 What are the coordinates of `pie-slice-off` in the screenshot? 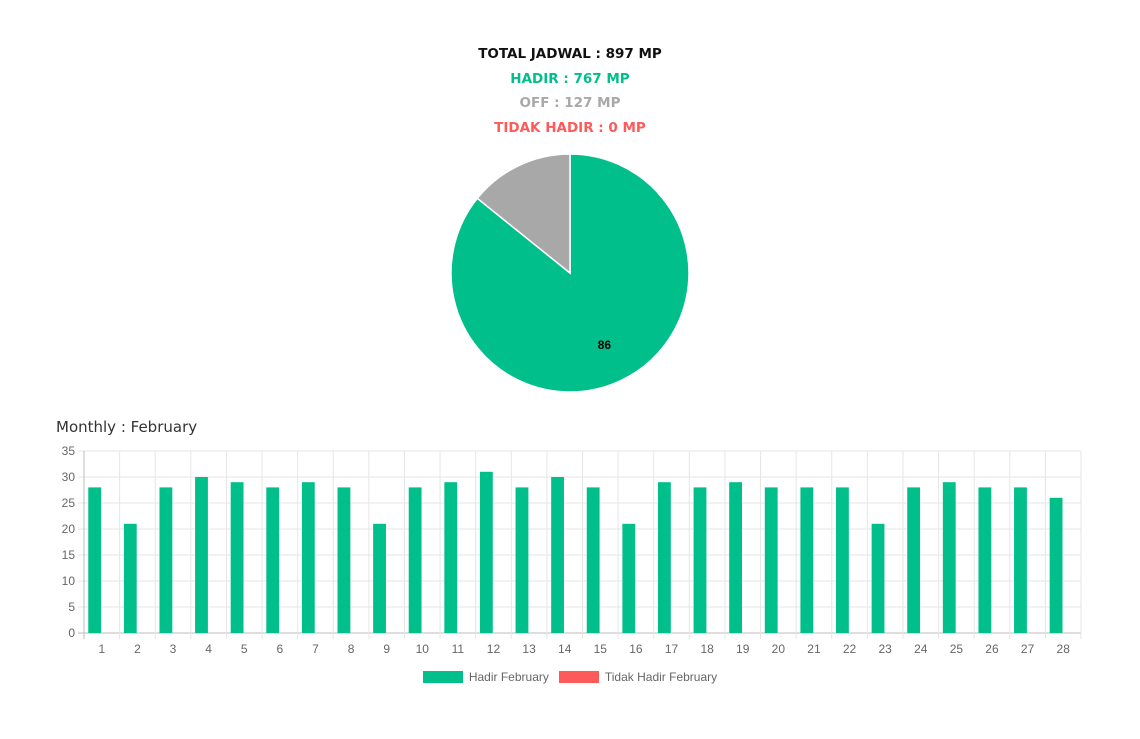 It's located at (523, 214).